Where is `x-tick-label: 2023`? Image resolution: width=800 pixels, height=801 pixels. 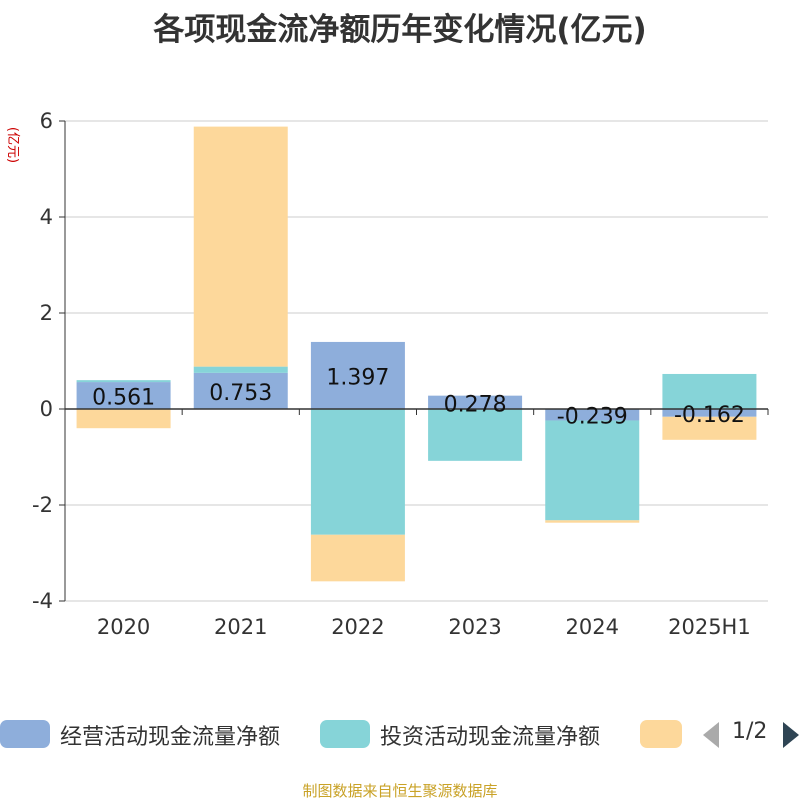
x-tick-label: 2023 is located at coordinates (474, 627).